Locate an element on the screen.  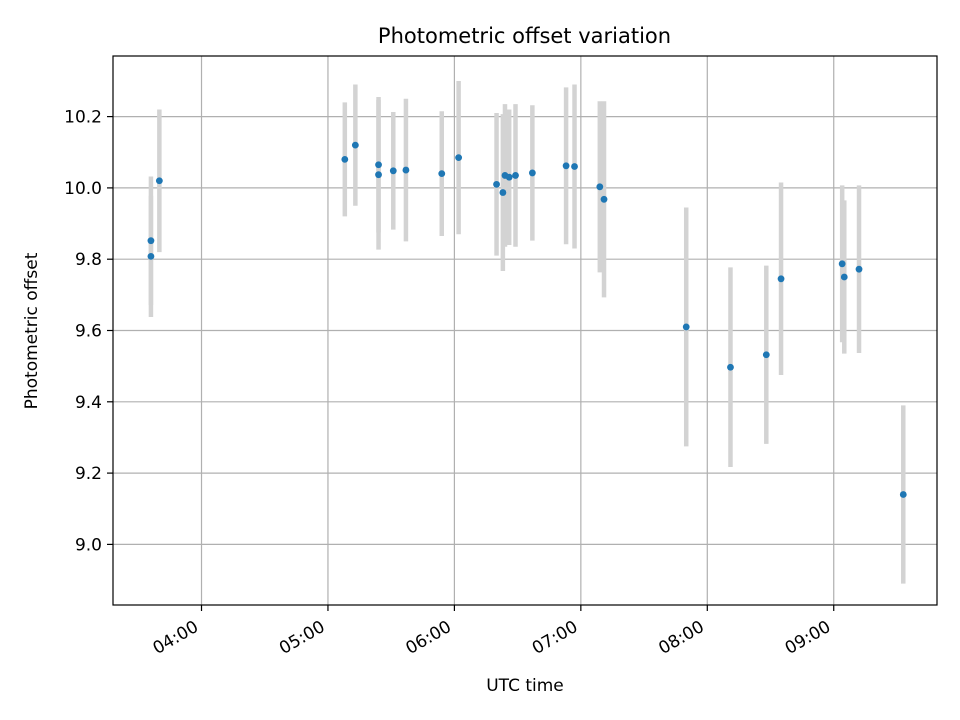
y-tick-label: 9.4 is located at coordinates (88, 403).